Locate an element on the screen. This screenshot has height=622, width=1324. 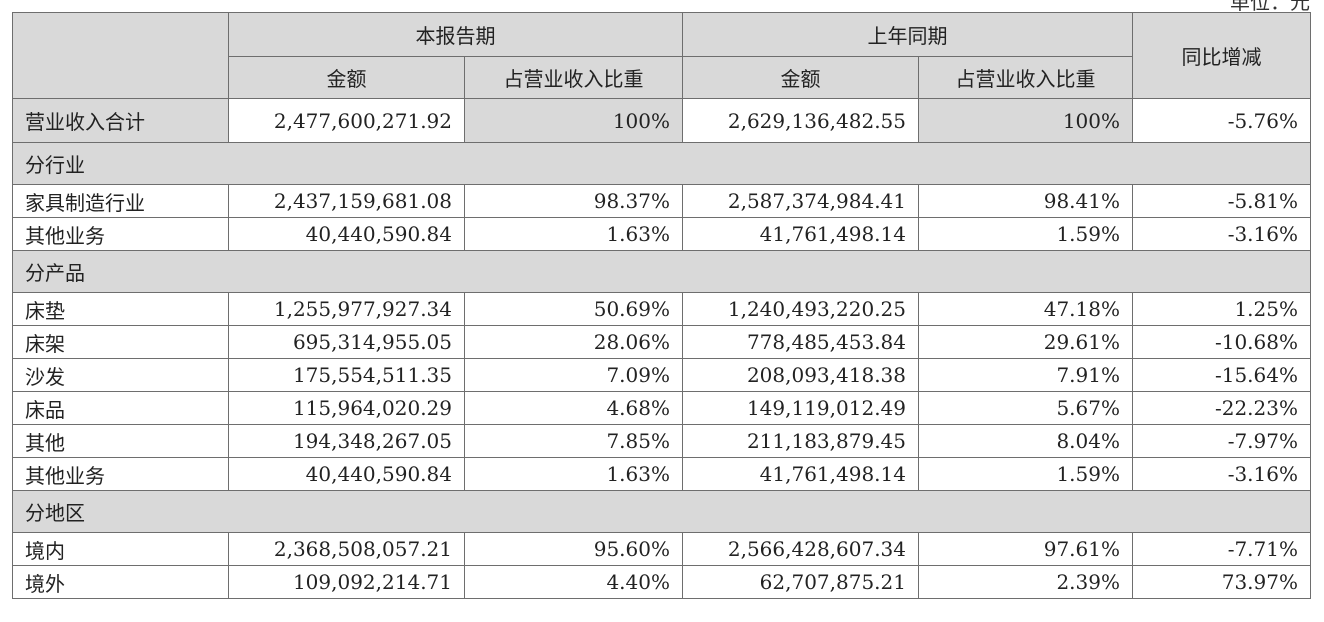
header-prior-ratio: 占营业收入比重 is located at coordinates (1025, 77).